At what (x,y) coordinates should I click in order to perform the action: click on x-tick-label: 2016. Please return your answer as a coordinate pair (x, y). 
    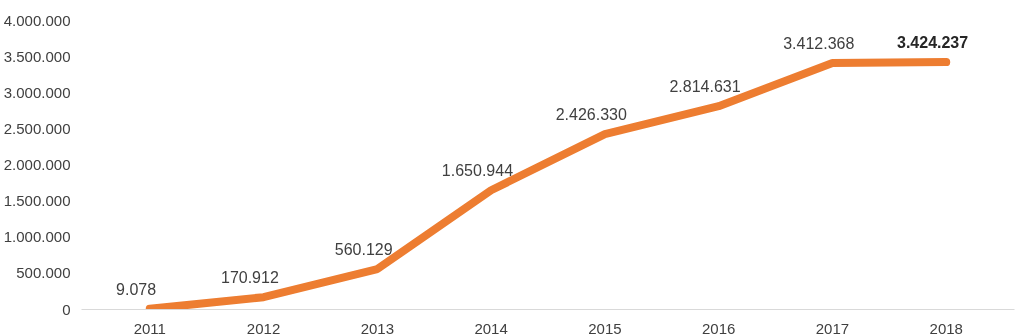
    Looking at the image, I should click on (718, 327).